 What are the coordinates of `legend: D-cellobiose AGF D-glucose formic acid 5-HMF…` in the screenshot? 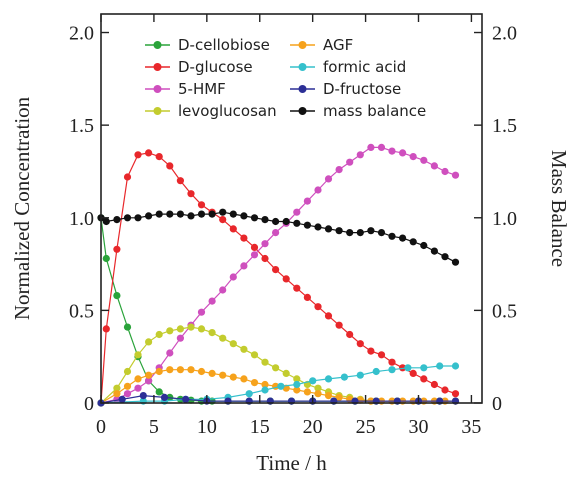 It's located at (285, 78).